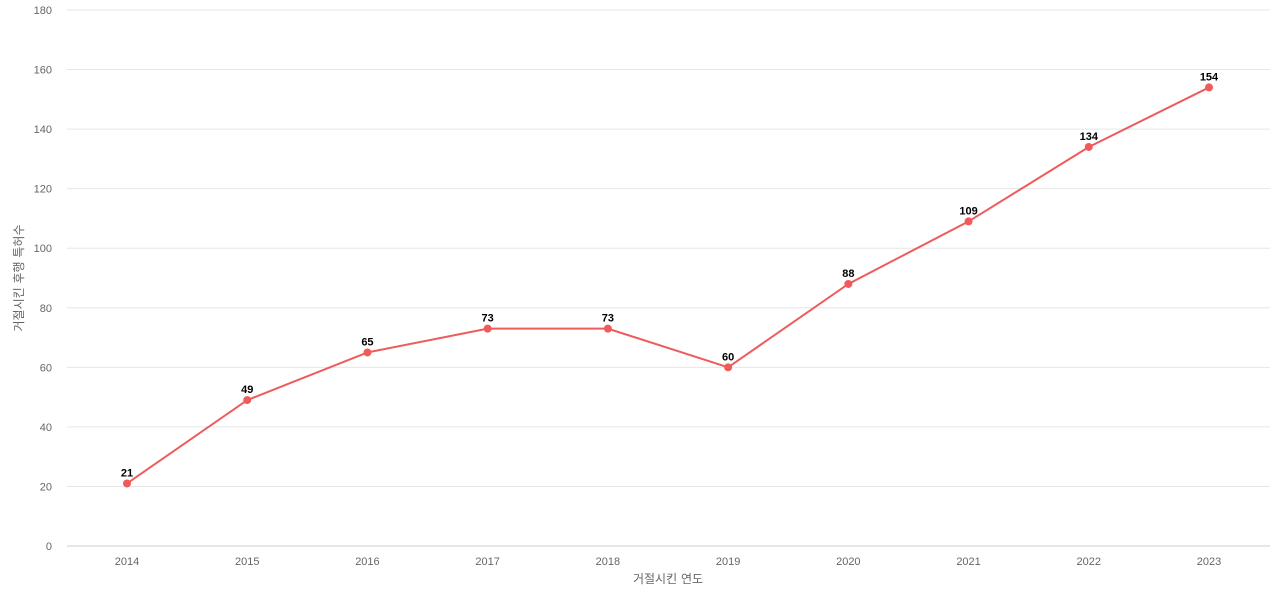 The image size is (1280, 600). I want to click on data-label: 65, so click(367, 342).